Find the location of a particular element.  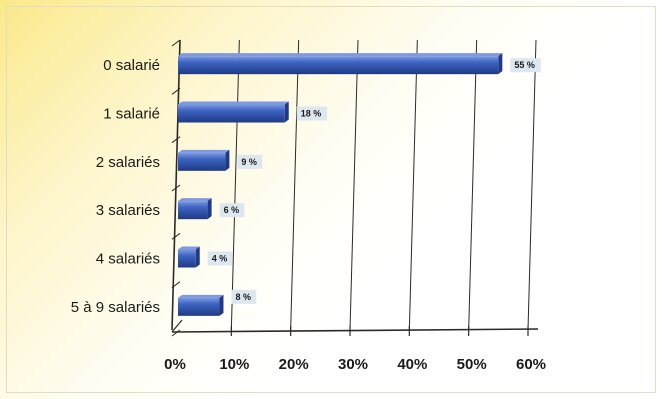

x-tick-label: 0% is located at coordinates (175, 364).